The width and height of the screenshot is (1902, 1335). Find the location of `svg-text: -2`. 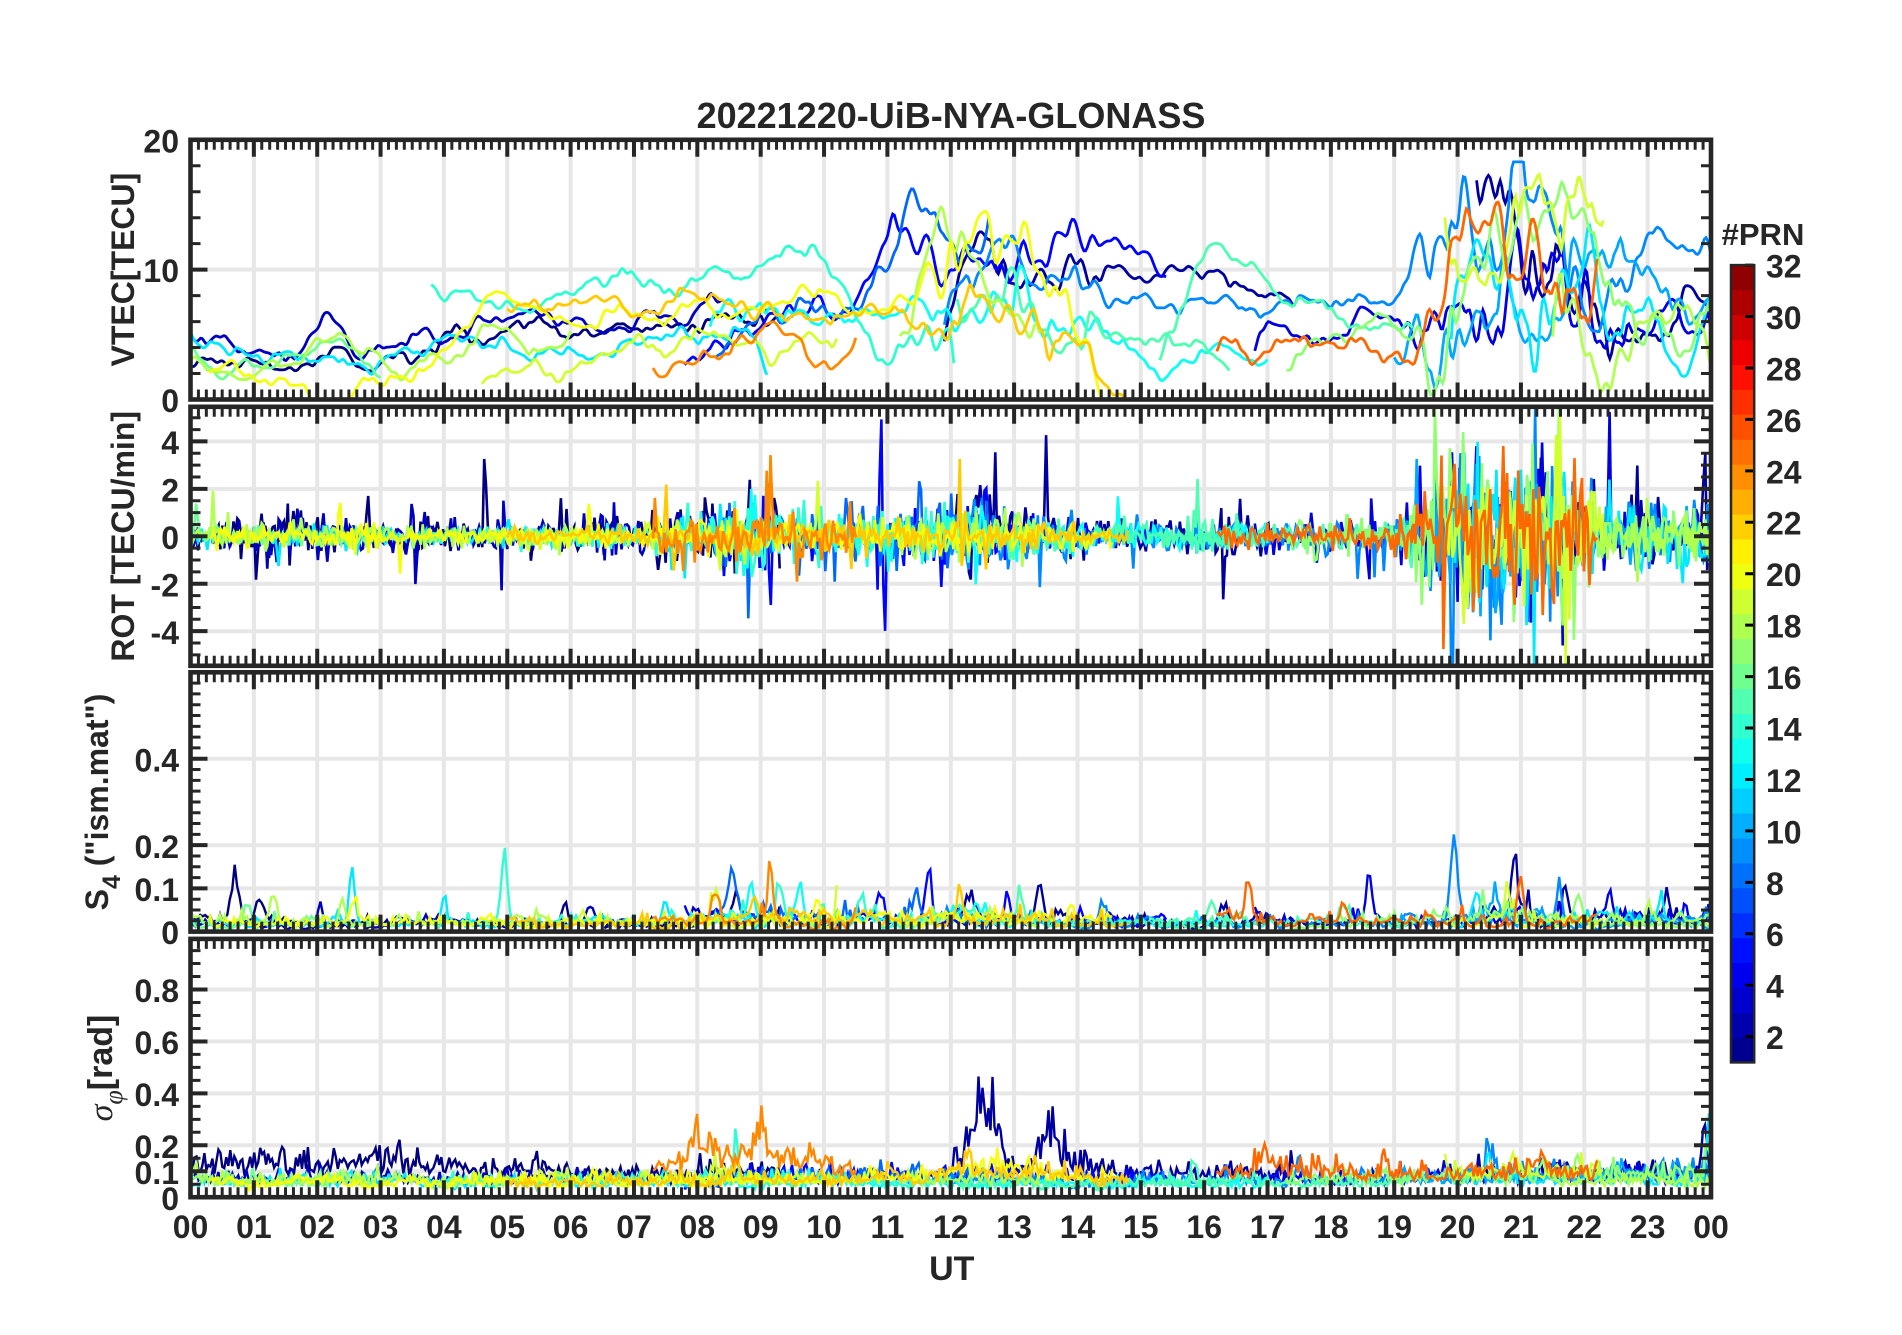

svg-text: -2 is located at coordinates (165, 585).